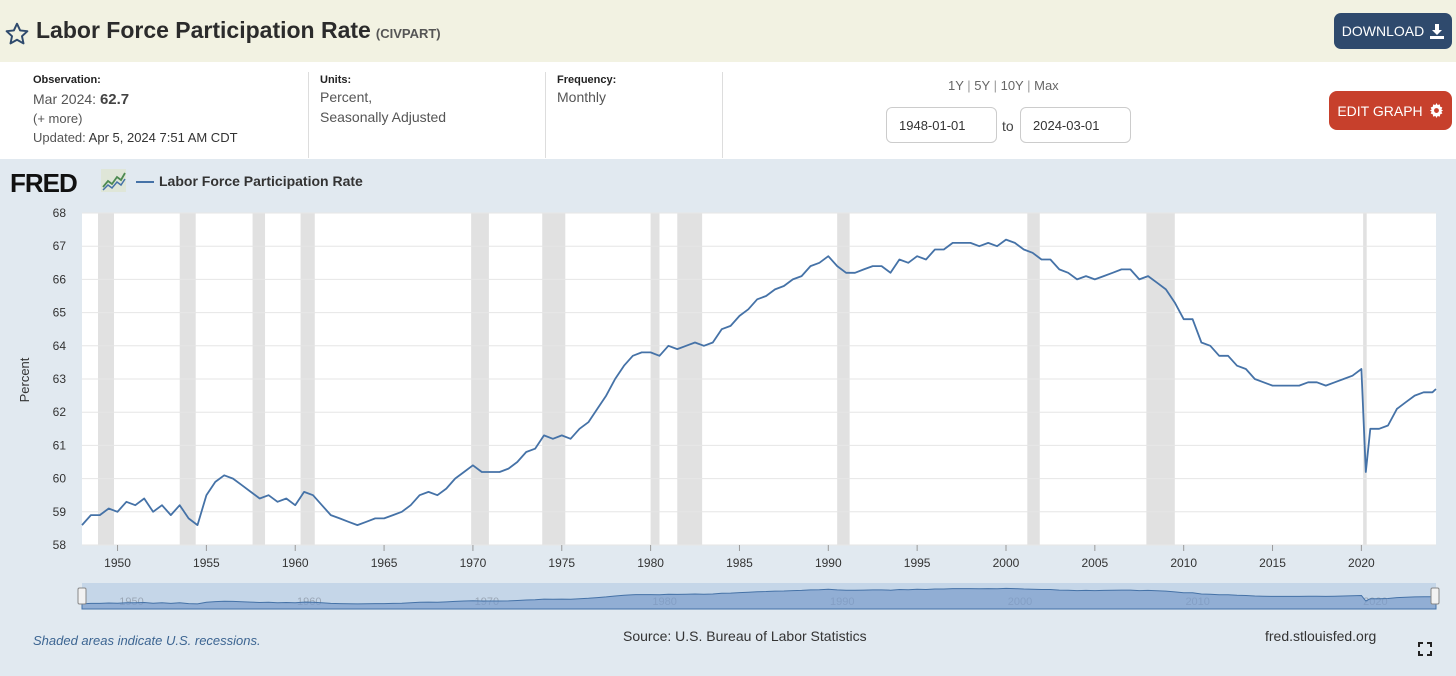  What do you see at coordinates (60, 445) in the screenshot?
I see `y-tick-label: 61` at bounding box center [60, 445].